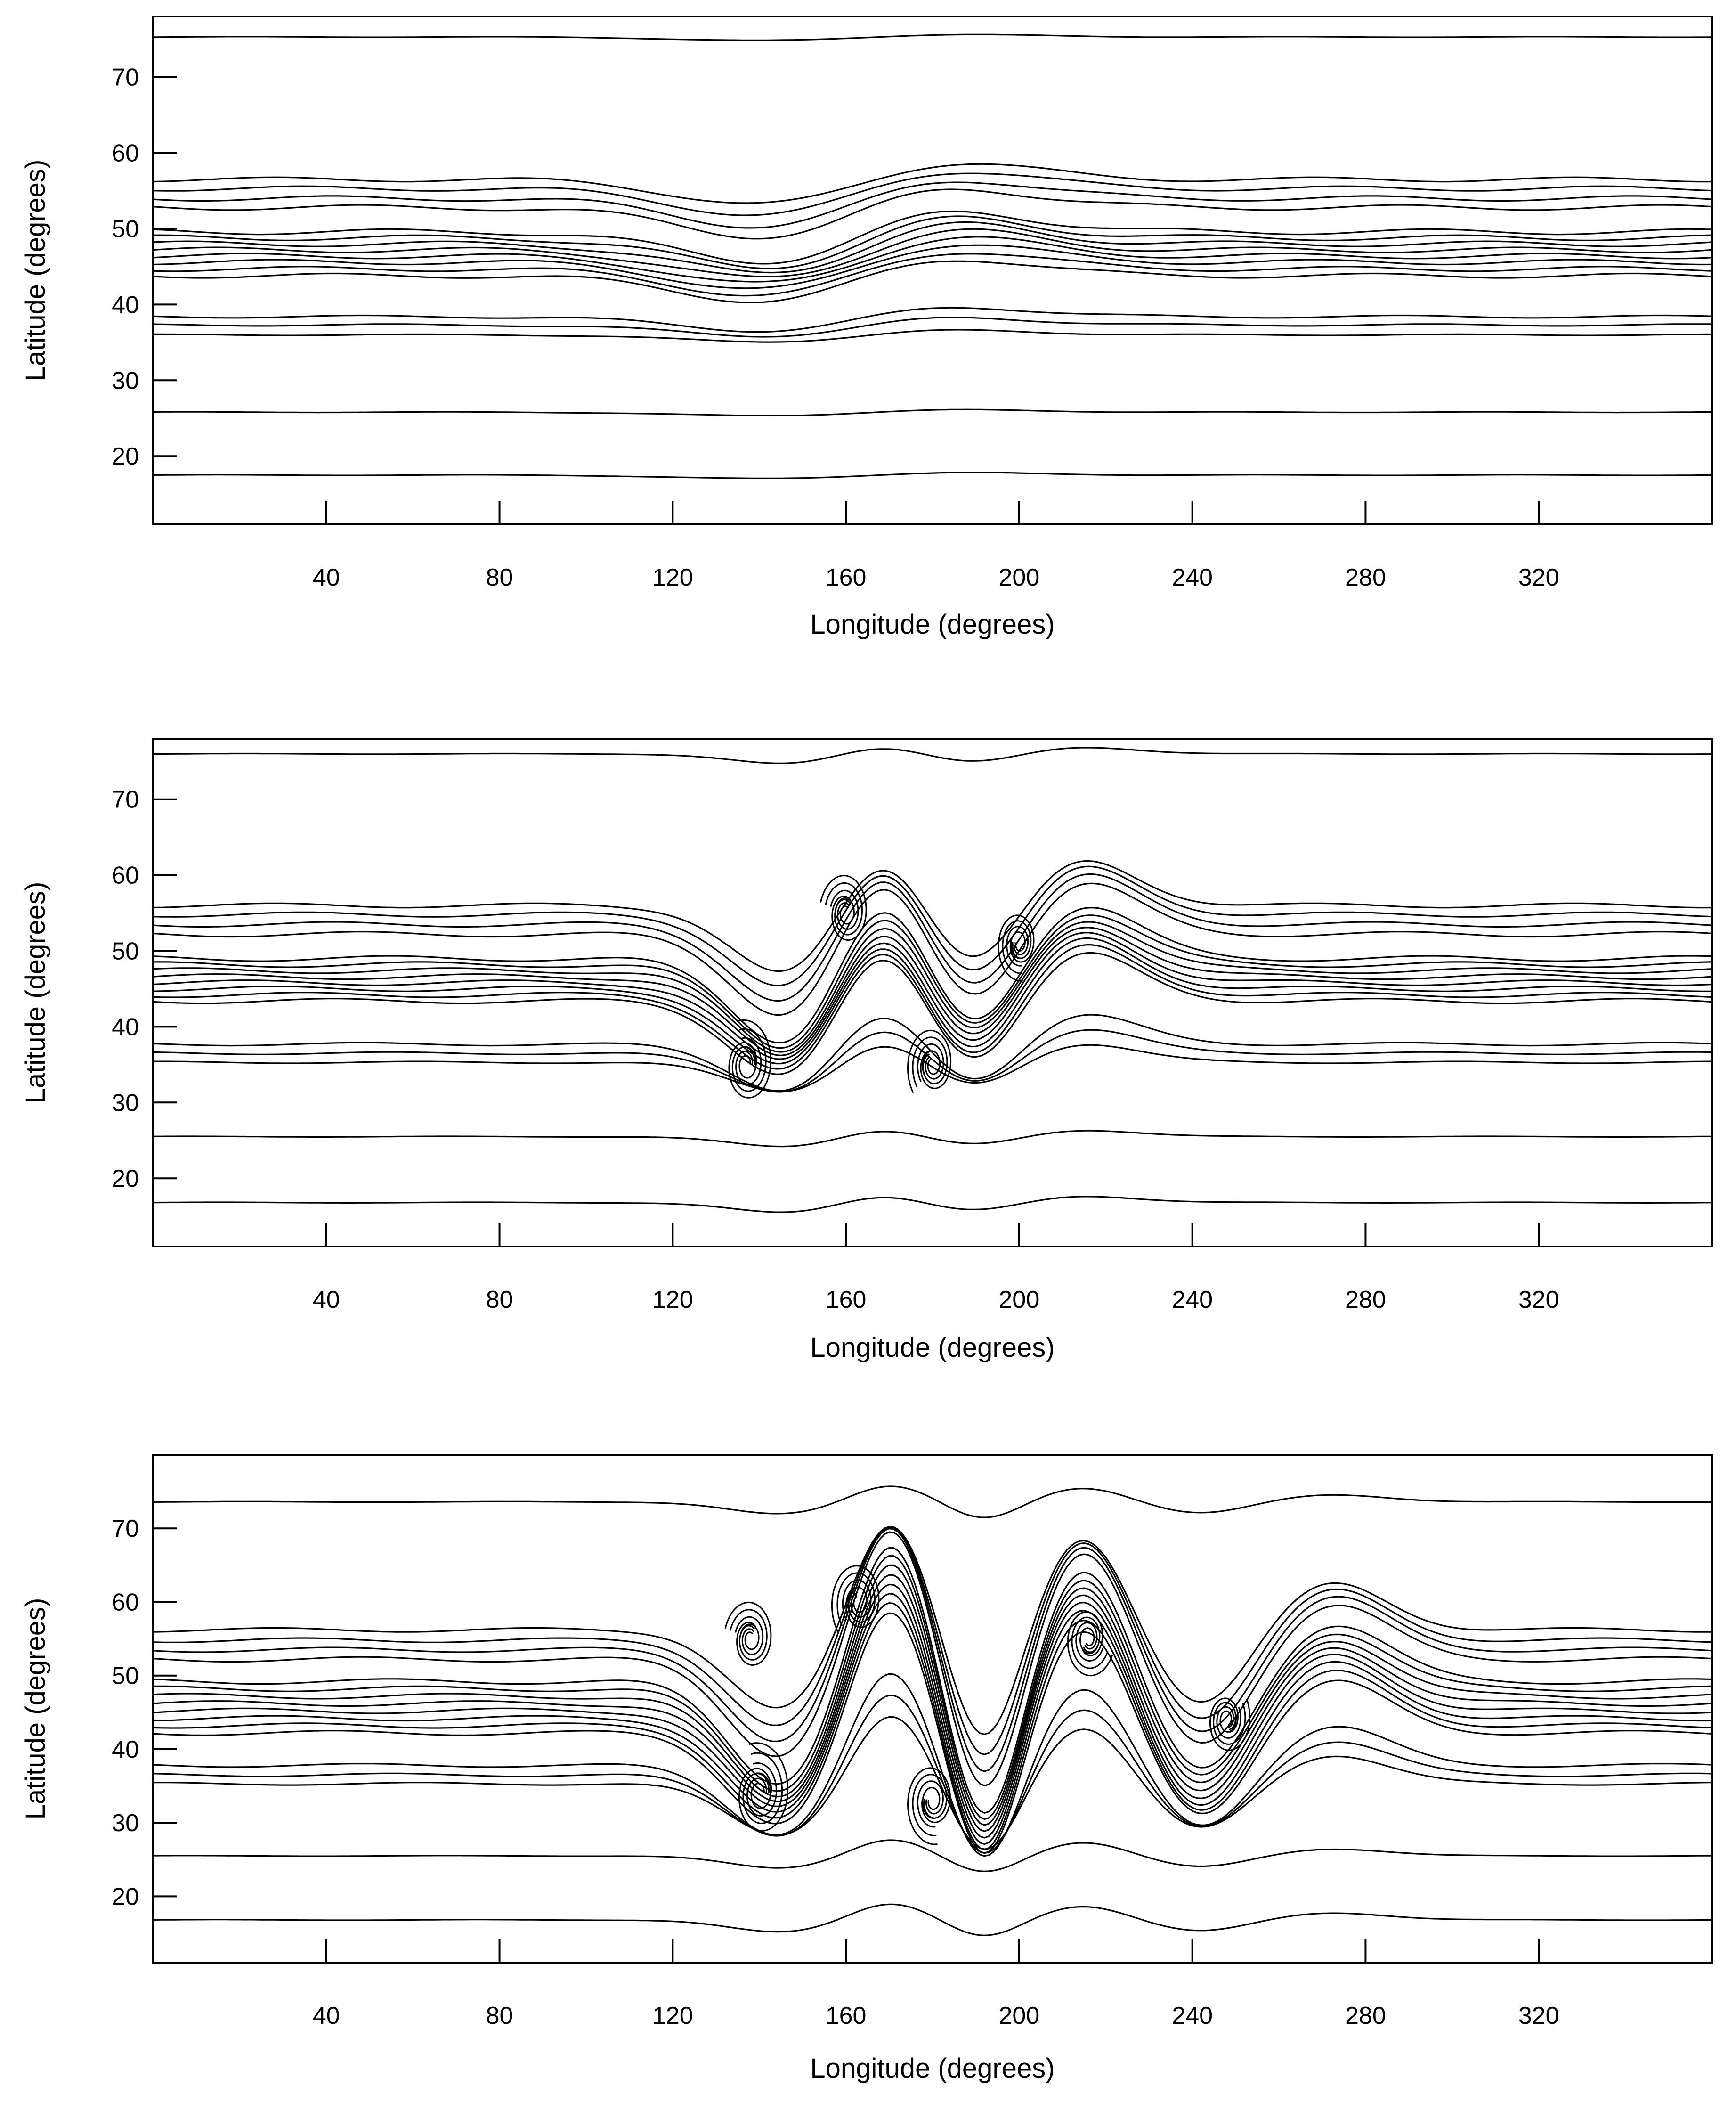 The image size is (1736, 2111). Describe the element at coordinates (932, 2068) in the screenshot. I see `panel-bottom-xlabel: Longitude (degrees)` at that location.